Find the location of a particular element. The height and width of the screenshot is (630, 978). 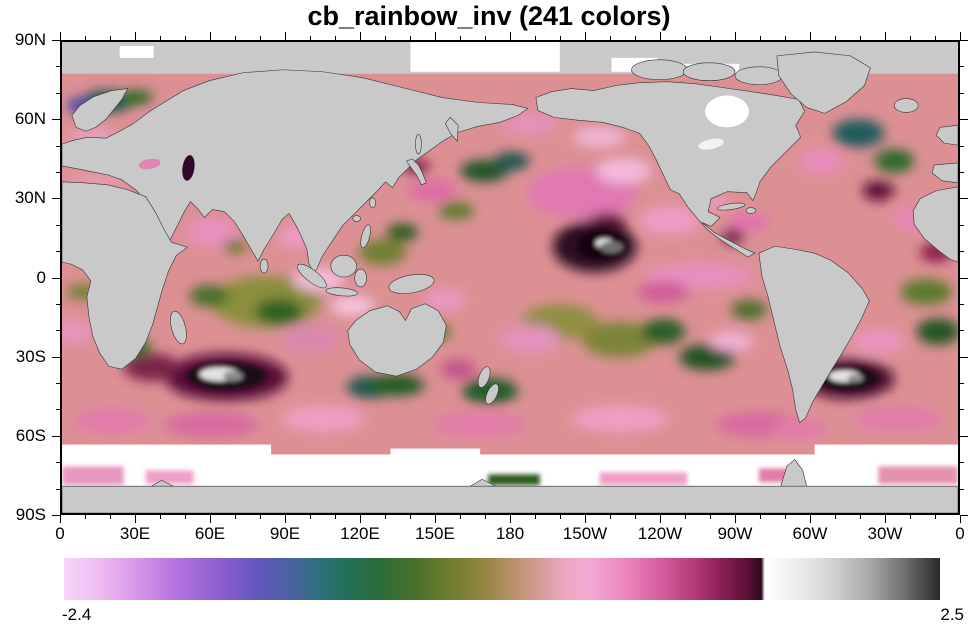

x-axis-label: 60W is located at coordinates (810, 533).